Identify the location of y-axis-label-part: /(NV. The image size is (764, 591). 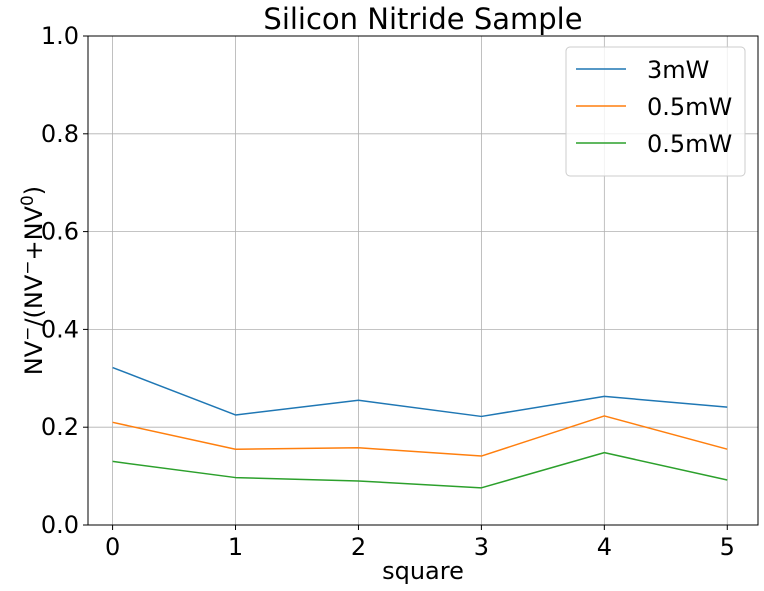
(34, 300).